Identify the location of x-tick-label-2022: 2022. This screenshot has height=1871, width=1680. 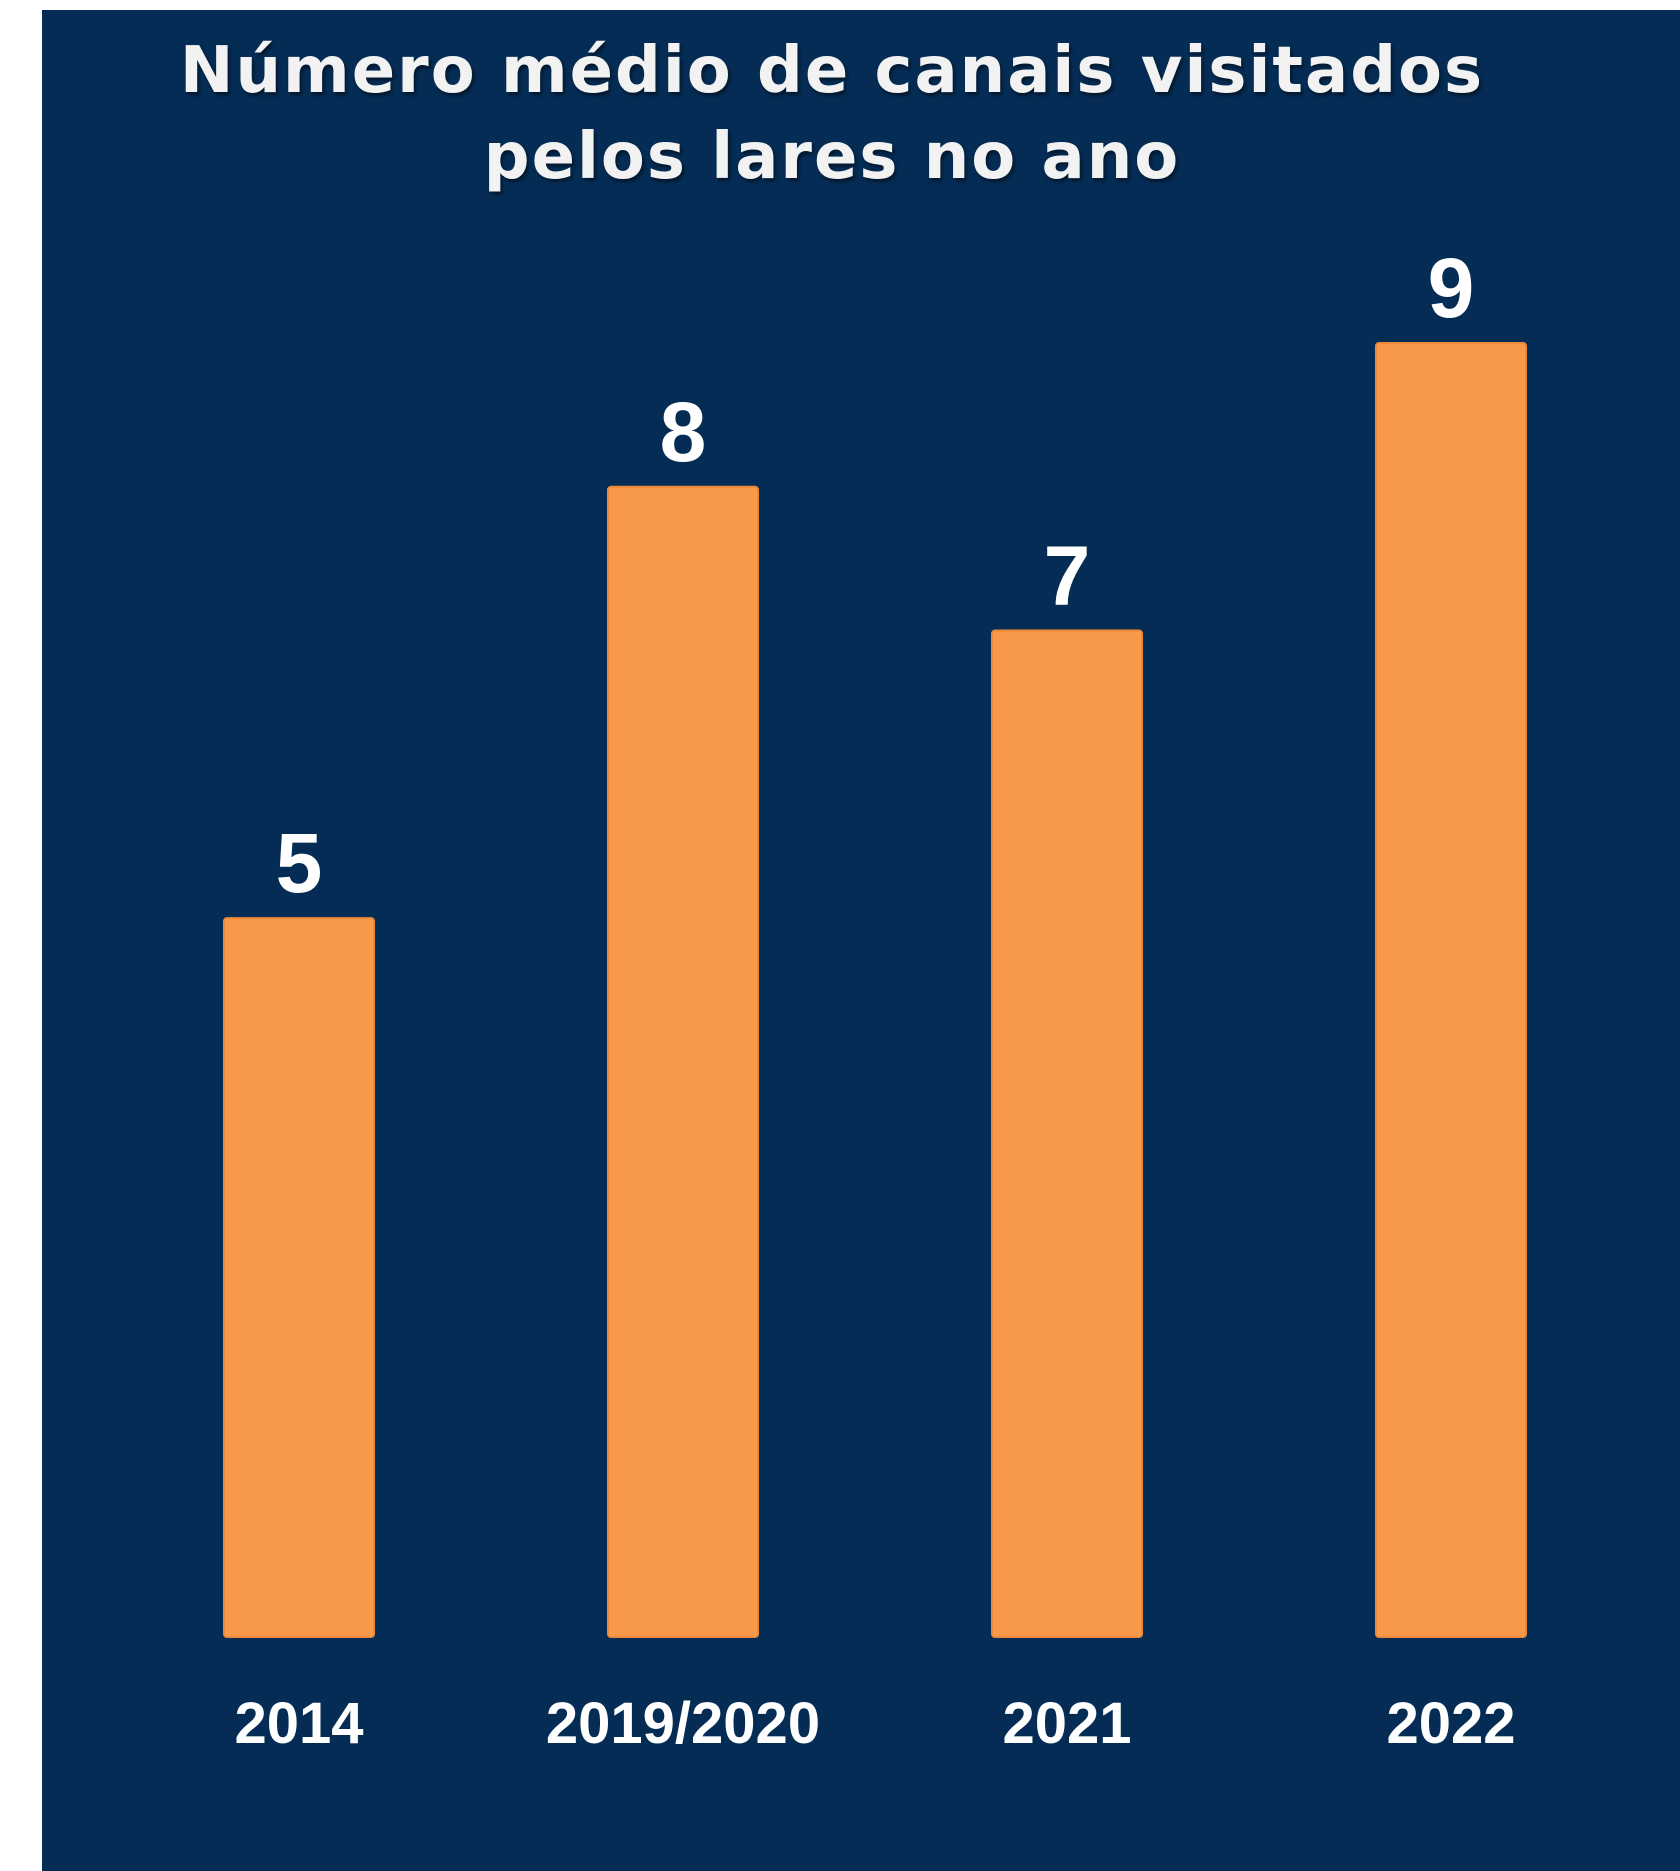
(1450, 1723).